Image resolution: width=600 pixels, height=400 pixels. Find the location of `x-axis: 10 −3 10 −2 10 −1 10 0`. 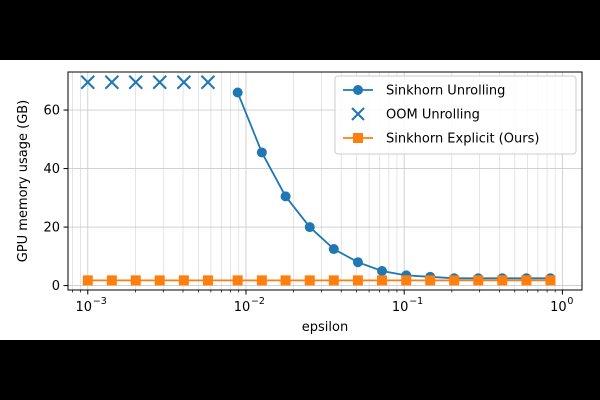

x-axis: 10 −3 10 −2 10 −1 10 0 is located at coordinates (322, 302).